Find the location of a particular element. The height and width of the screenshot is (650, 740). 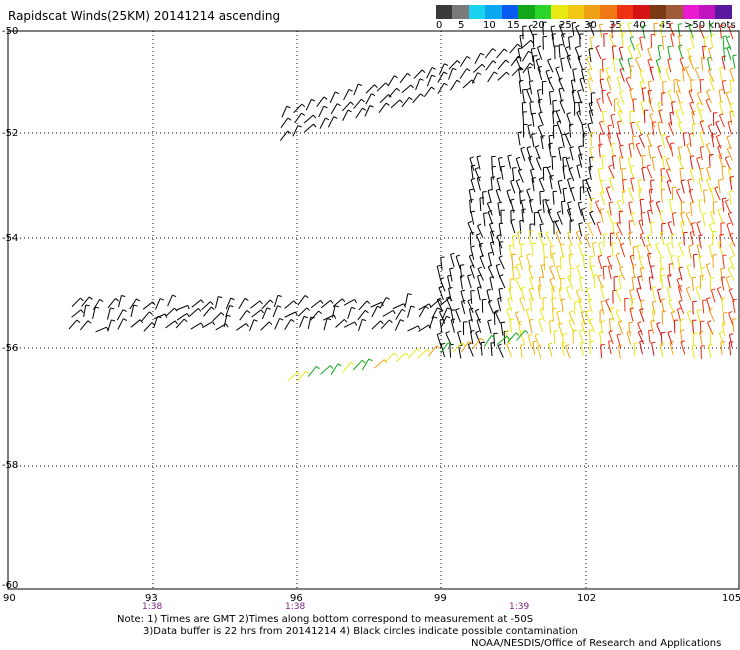

legend-label: 45 is located at coordinates (665, 25).